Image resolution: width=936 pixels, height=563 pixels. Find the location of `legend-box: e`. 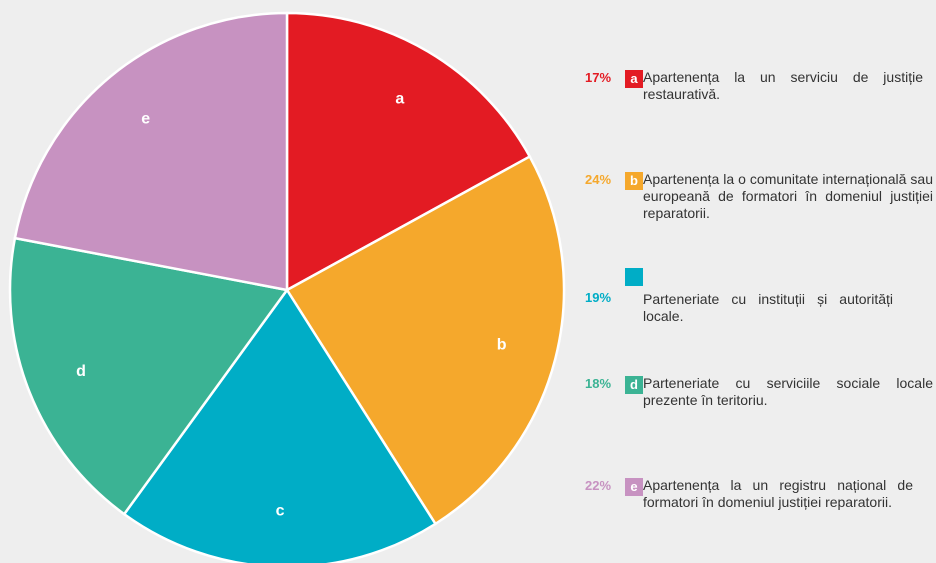

legend-box: e is located at coordinates (634, 487).